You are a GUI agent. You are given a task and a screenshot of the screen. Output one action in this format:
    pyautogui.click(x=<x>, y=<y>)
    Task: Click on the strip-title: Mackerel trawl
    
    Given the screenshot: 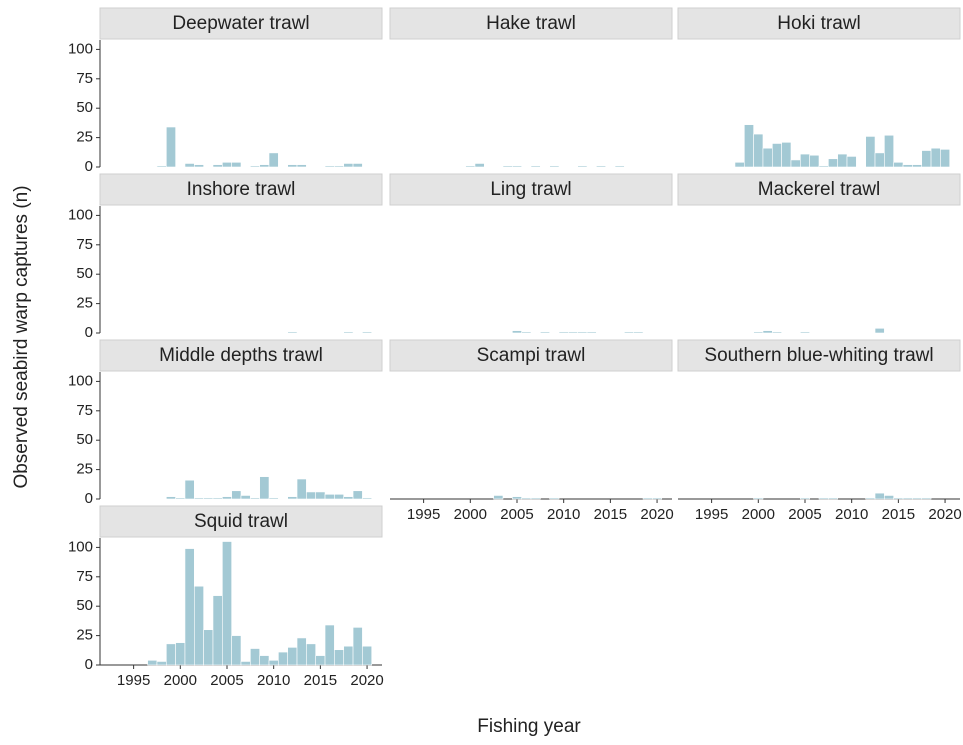 What is the action you would take?
    pyautogui.click(x=819, y=189)
    